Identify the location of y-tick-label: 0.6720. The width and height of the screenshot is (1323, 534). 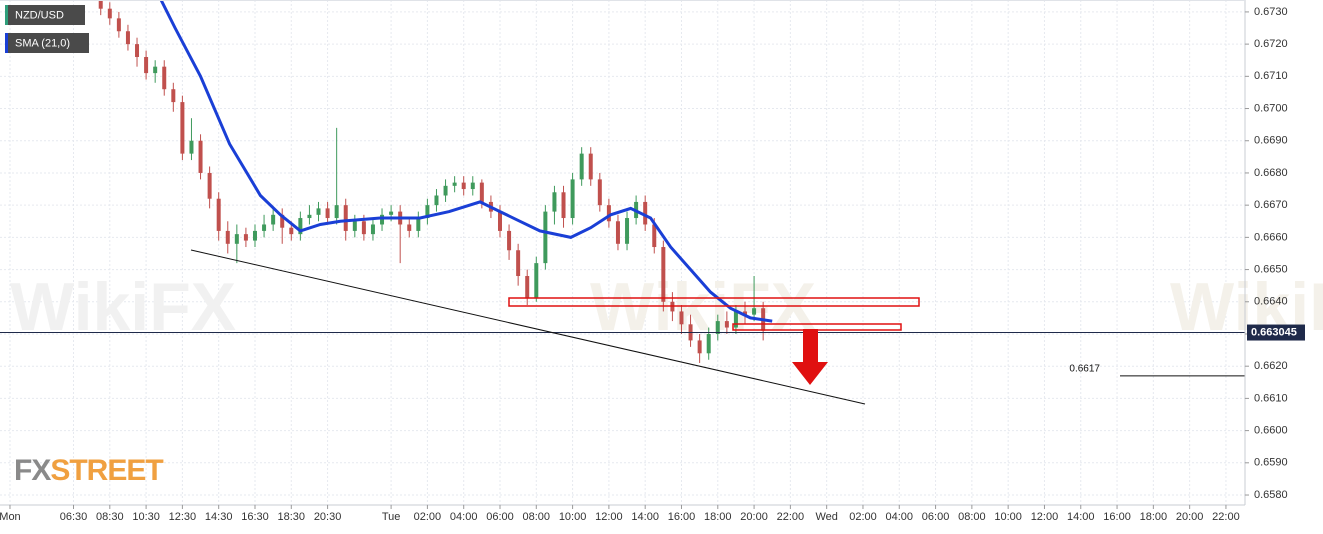
(1271, 44).